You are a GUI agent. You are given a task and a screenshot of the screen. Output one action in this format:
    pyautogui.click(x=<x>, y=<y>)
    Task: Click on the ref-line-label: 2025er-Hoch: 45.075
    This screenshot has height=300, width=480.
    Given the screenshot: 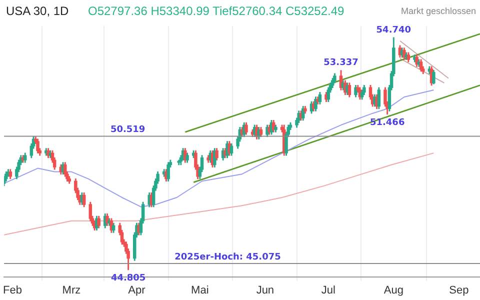 What is the action you would take?
    pyautogui.click(x=227, y=257)
    